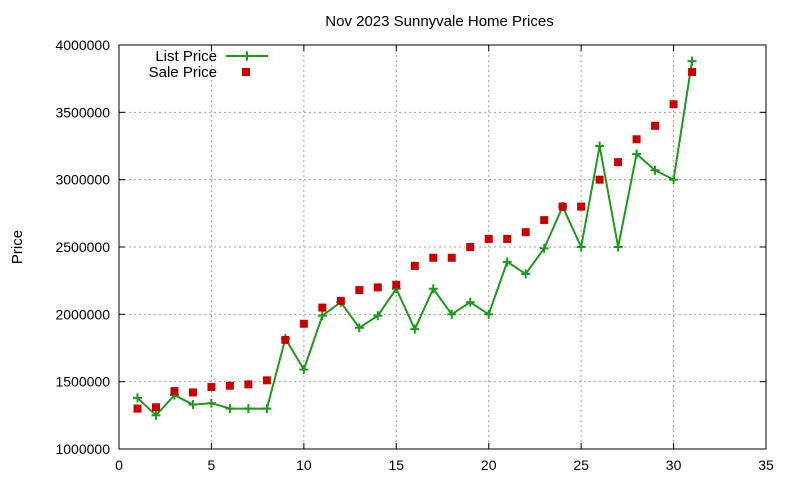 The height and width of the screenshot is (480, 800). Describe the element at coordinates (82, 449) in the screenshot. I see `y-tick-label: 1000000` at that location.